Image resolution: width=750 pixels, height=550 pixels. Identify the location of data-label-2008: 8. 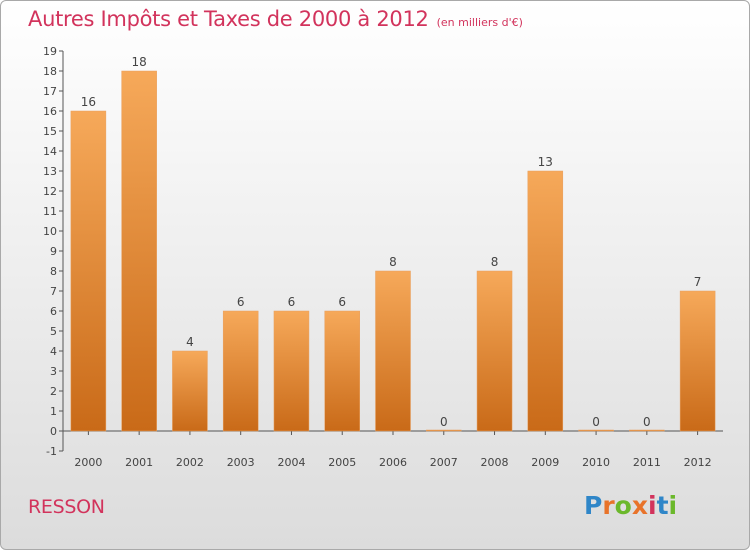
(495, 262).